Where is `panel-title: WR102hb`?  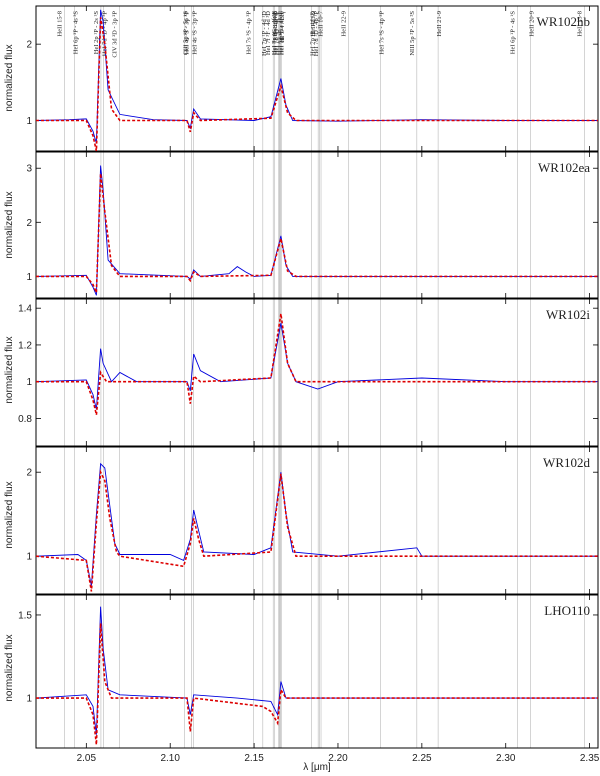 panel-title: WR102hb is located at coordinates (563, 21).